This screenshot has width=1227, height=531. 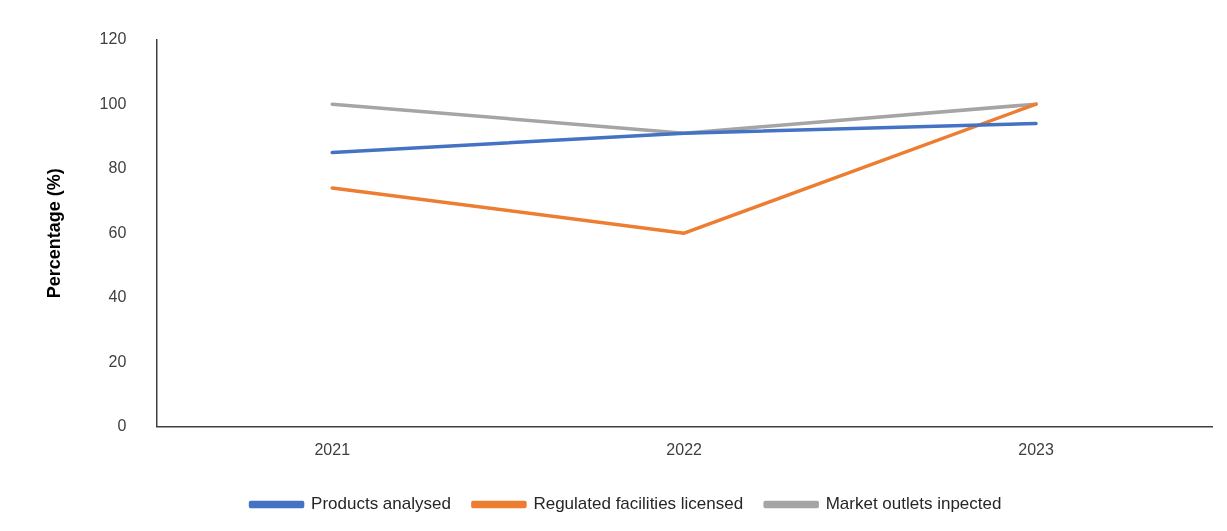 What do you see at coordinates (381, 504) in the screenshot?
I see `legend-label: Products analysed` at bounding box center [381, 504].